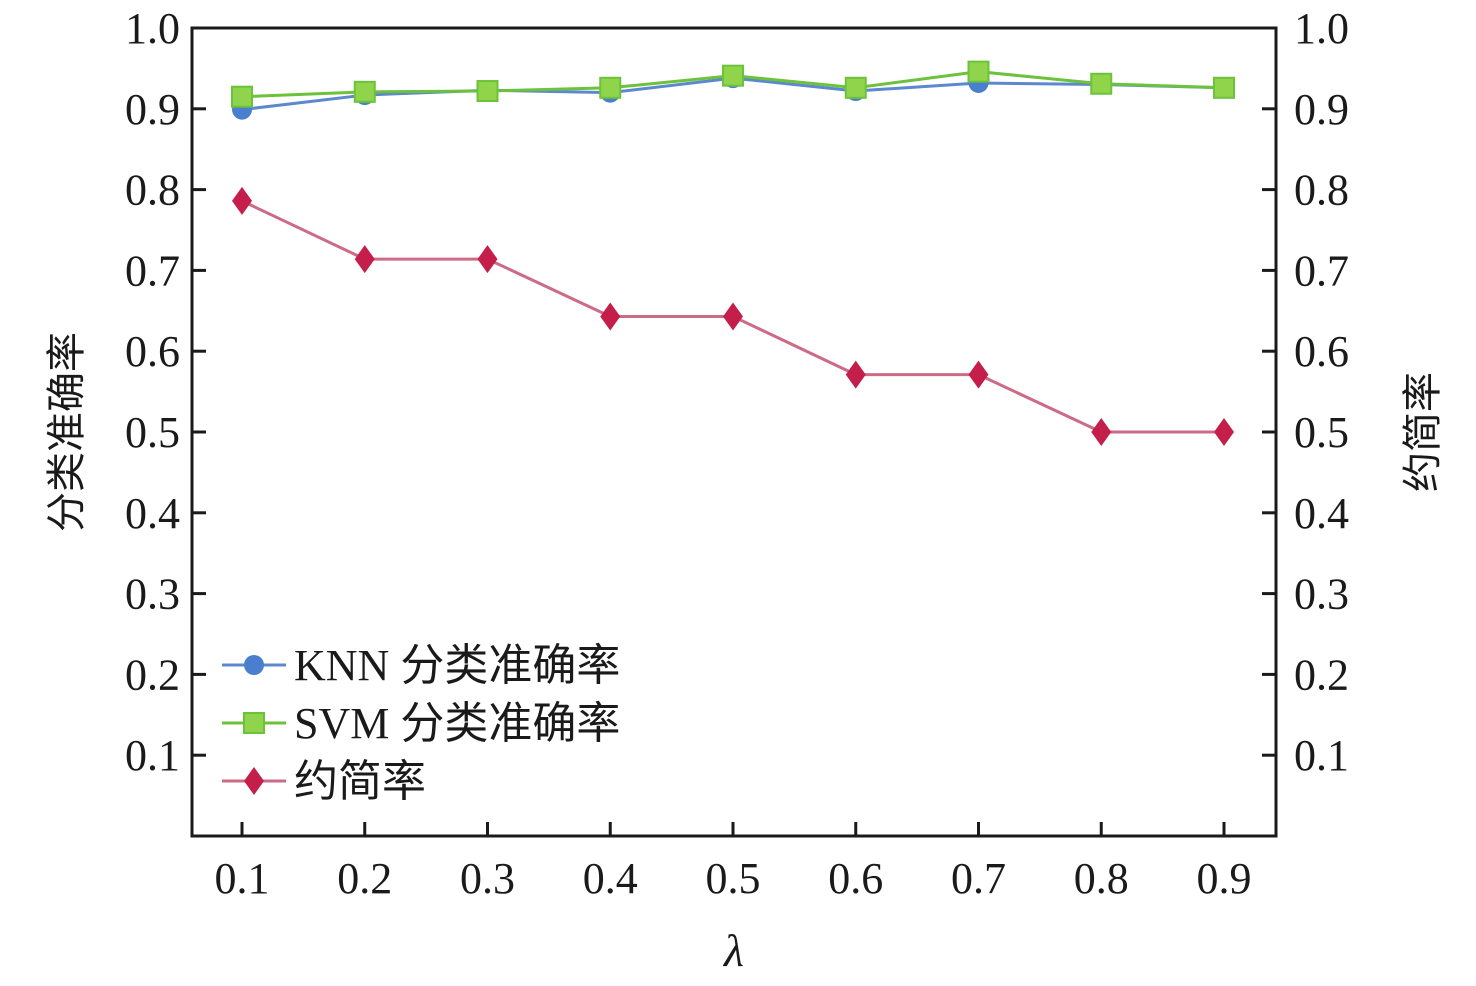  What do you see at coordinates (165, 392) in the screenshot?
I see `y-axis-left: 0.1 0.2 0.3 0.4 0.5 0.6 0.7 0.8 0.9 1.0` at bounding box center [165, 392].